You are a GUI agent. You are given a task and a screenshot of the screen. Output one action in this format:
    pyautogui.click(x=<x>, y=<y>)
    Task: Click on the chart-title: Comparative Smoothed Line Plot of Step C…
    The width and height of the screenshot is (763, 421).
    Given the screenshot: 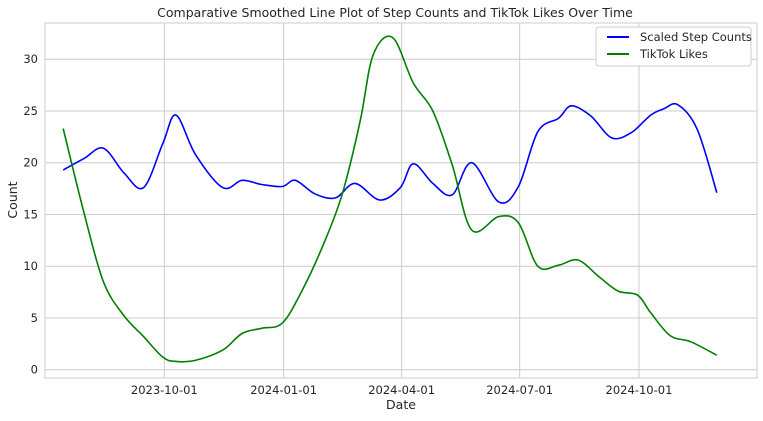 What is the action you would take?
    pyautogui.click(x=395, y=12)
    